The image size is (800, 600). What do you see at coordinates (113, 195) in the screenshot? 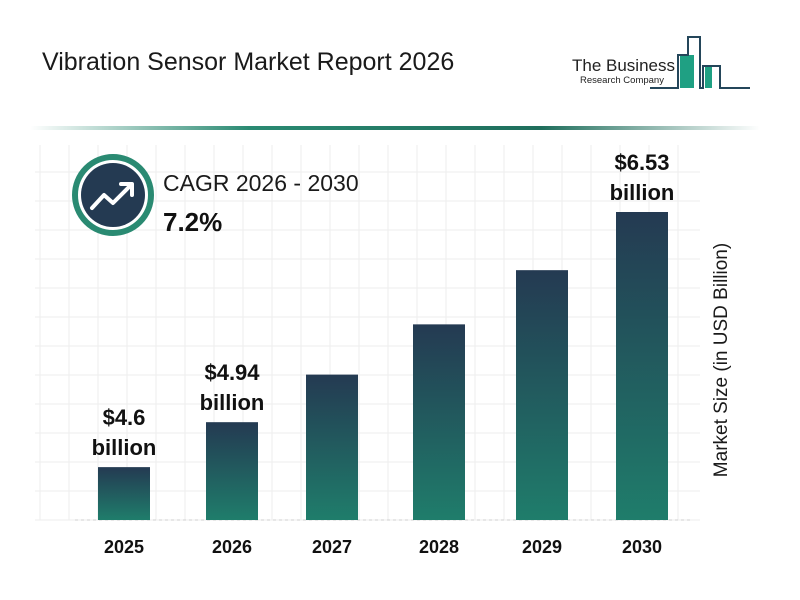
I see `trending-up-icon` at bounding box center [113, 195].